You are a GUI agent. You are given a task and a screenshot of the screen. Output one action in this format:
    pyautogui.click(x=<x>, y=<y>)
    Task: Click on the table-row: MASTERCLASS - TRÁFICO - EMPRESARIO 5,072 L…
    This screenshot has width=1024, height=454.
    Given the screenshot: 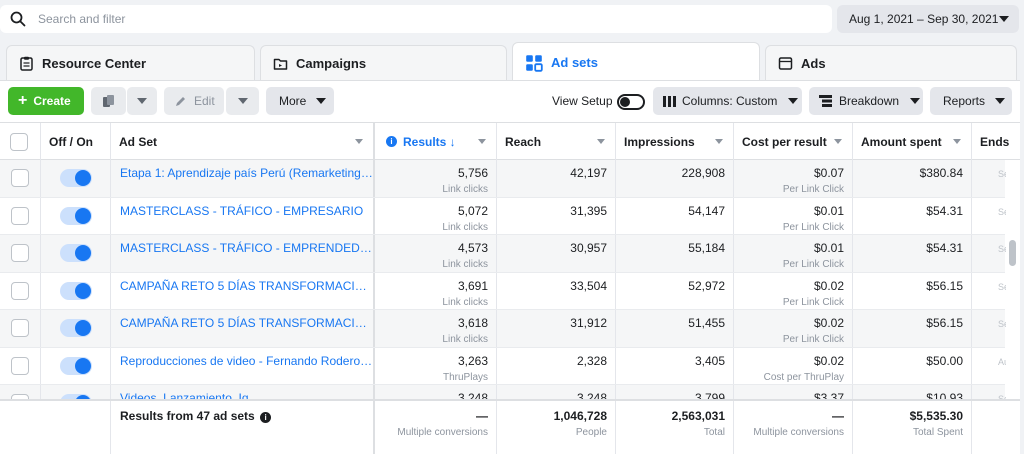 What is the action you would take?
    pyautogui.click(x=504, y=216)
    